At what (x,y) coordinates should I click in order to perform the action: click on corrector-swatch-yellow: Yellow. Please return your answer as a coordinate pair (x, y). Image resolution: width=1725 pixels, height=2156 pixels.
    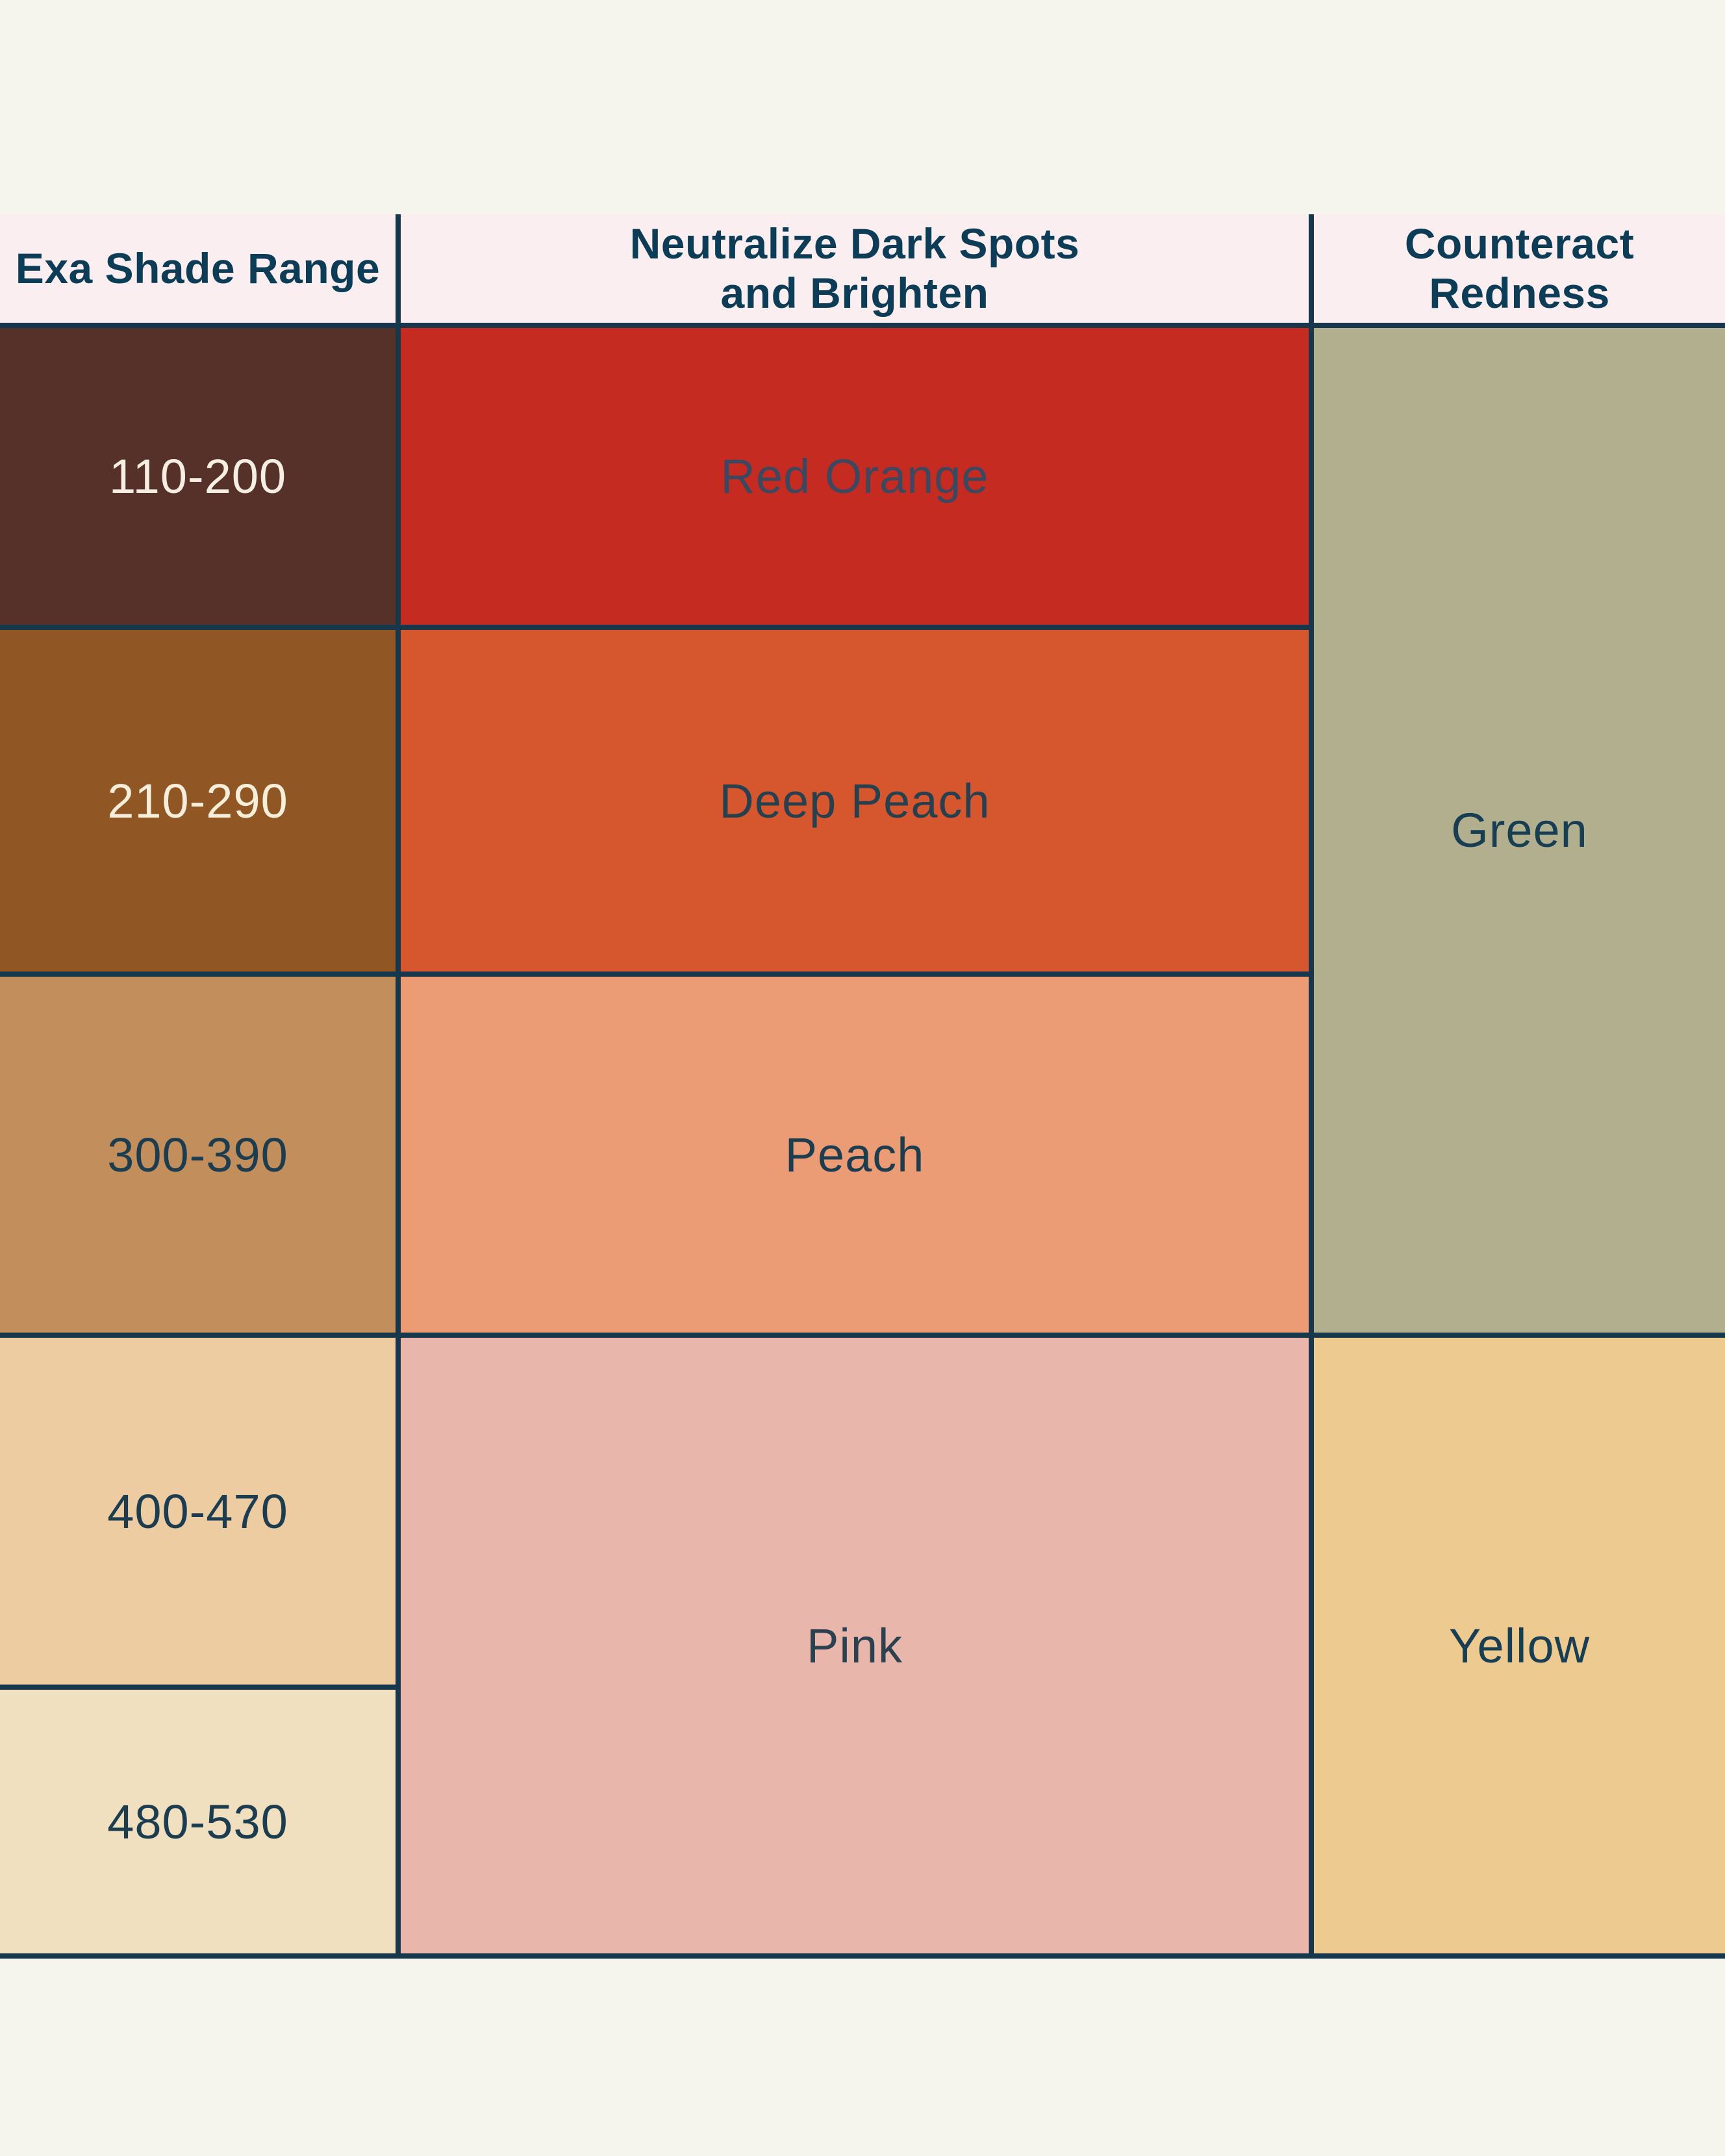
    Looking at the image, I should click on (1519, 1648).